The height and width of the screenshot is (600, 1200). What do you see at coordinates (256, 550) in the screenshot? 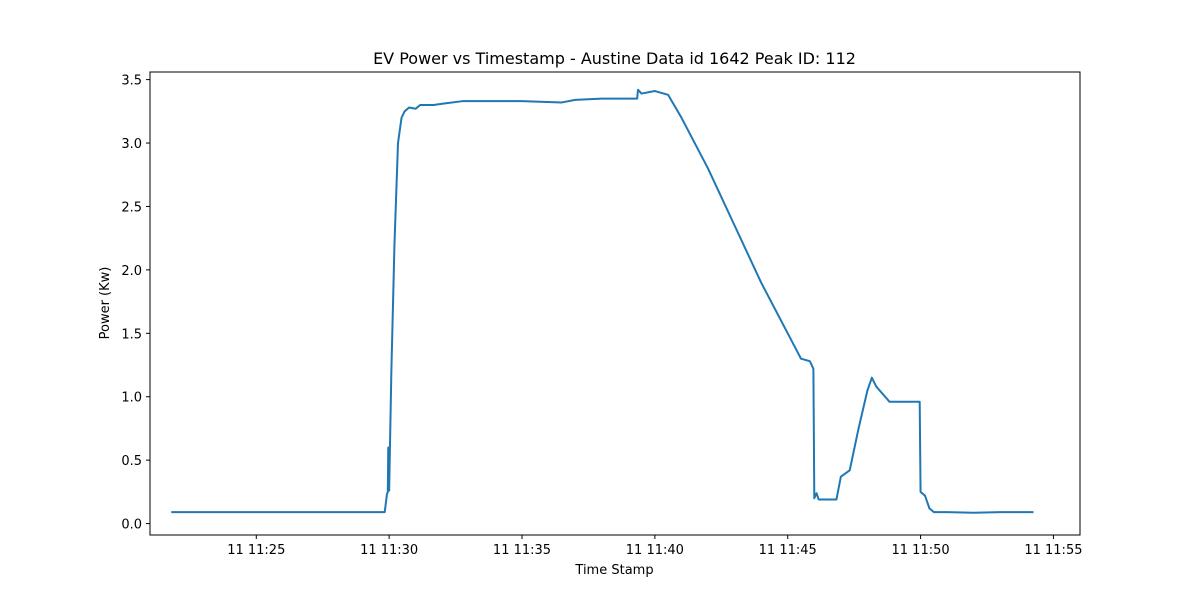
I see `x-tick-label: 11 11:25` at bounding box center [256, 550].